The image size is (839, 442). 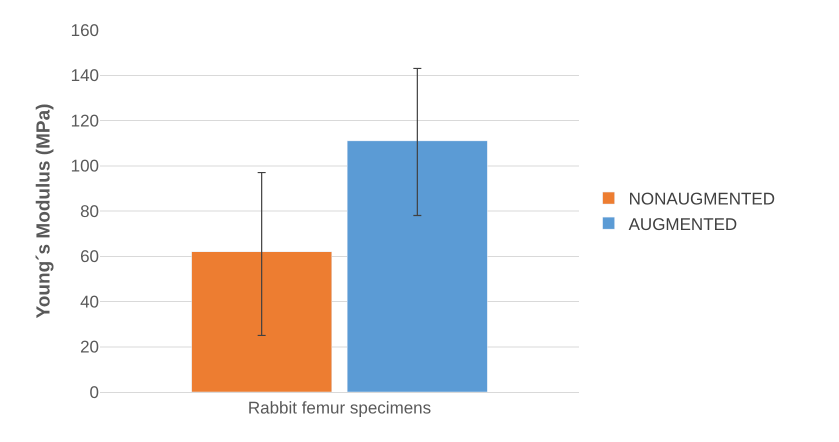 I want to click on y-tick-label: 80, so click(x=89, y=211).